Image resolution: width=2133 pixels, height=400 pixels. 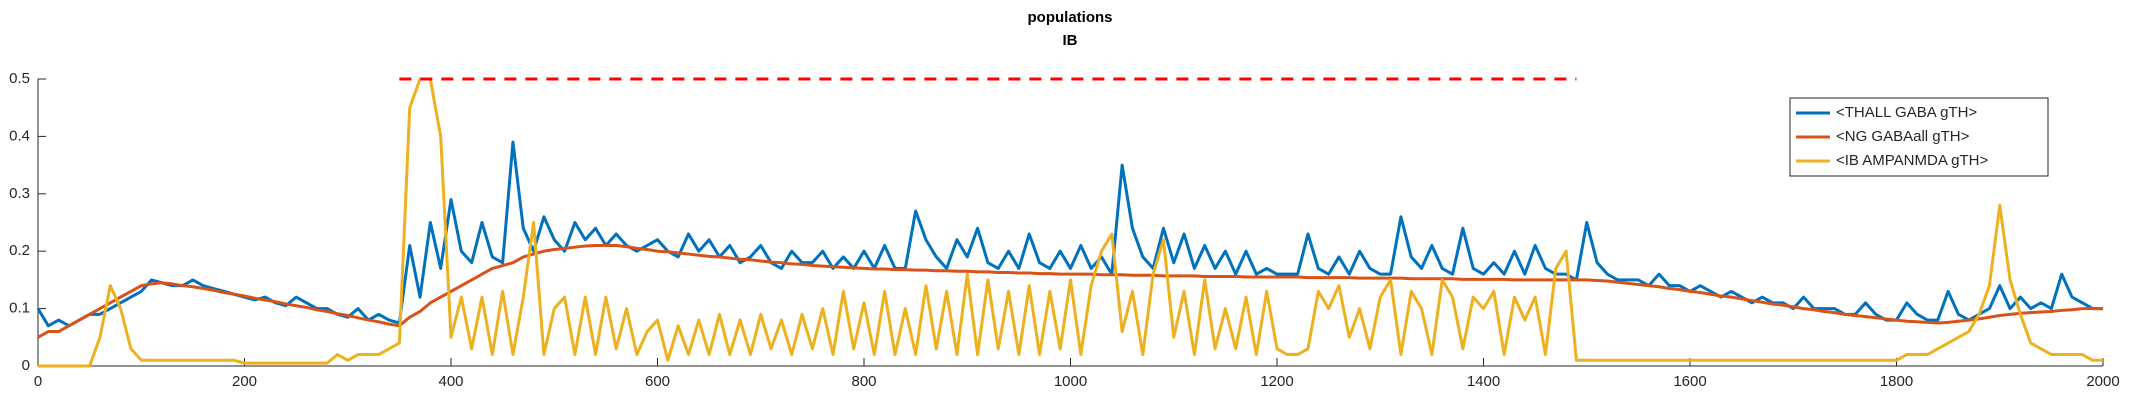 I want to click on y-tick-label: 0.5, so click(x=19, y=78).